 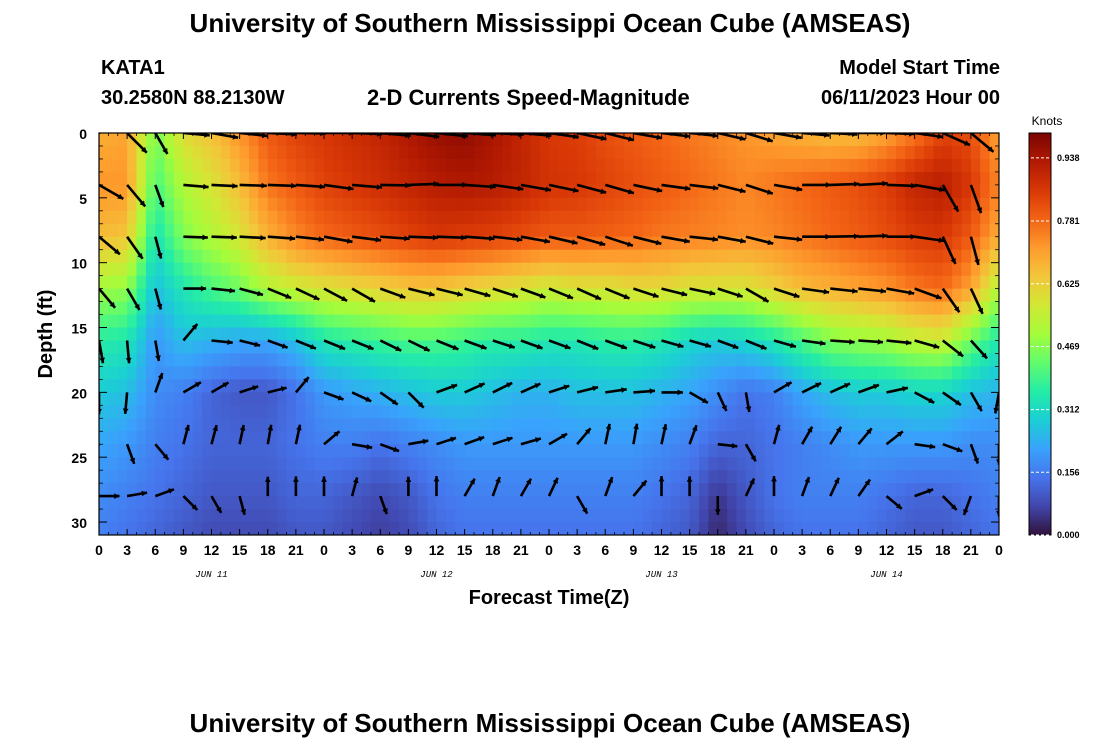 I want to click on y-tick-label: 15, so click(x=79, y=329).